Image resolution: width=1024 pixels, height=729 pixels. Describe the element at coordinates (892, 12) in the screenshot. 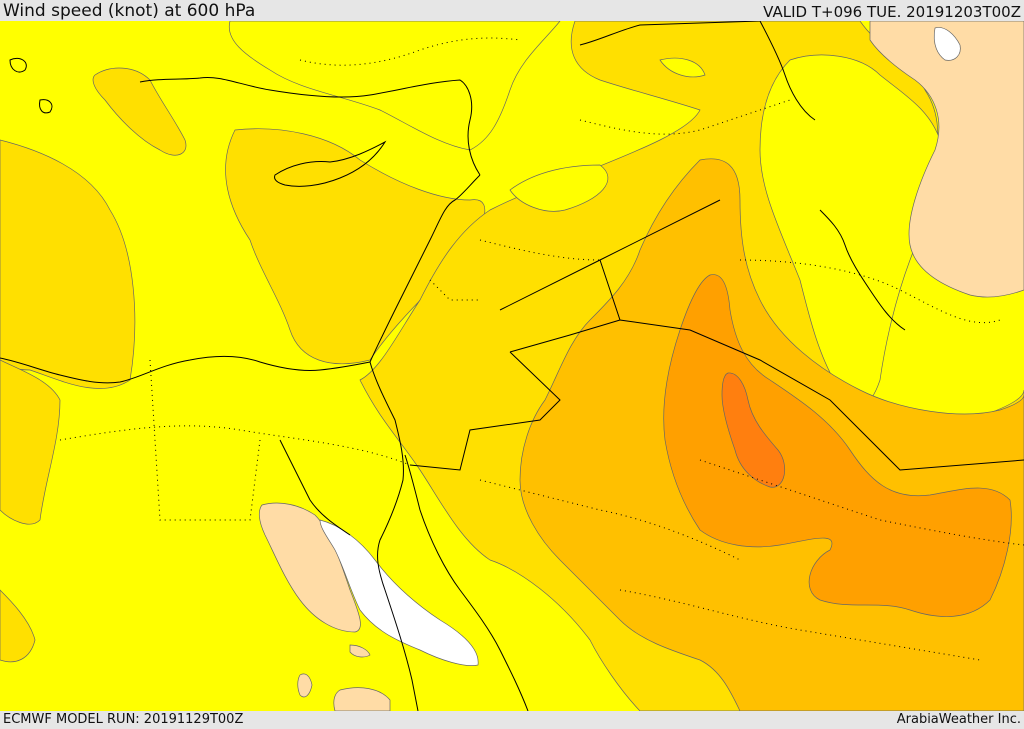

I see `valid-time-label: VALID T+096 TUE. 20191203T00Z` at that location.